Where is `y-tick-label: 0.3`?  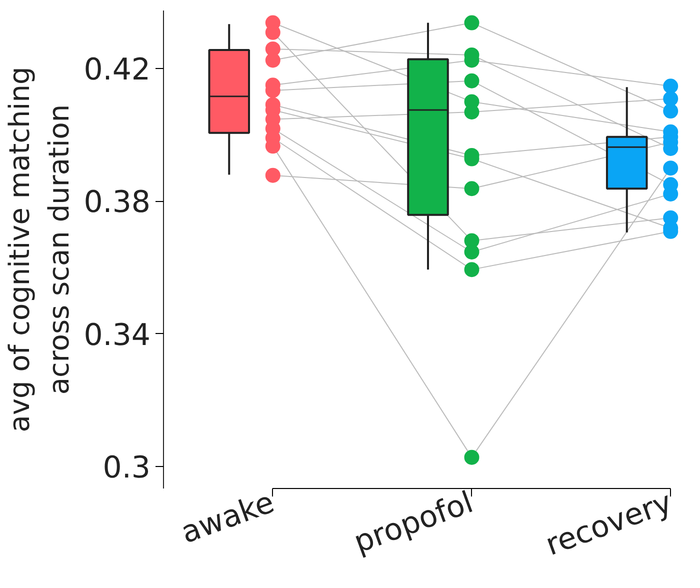
y-tick-label: 0.3 is located at coordinates (126, 468).